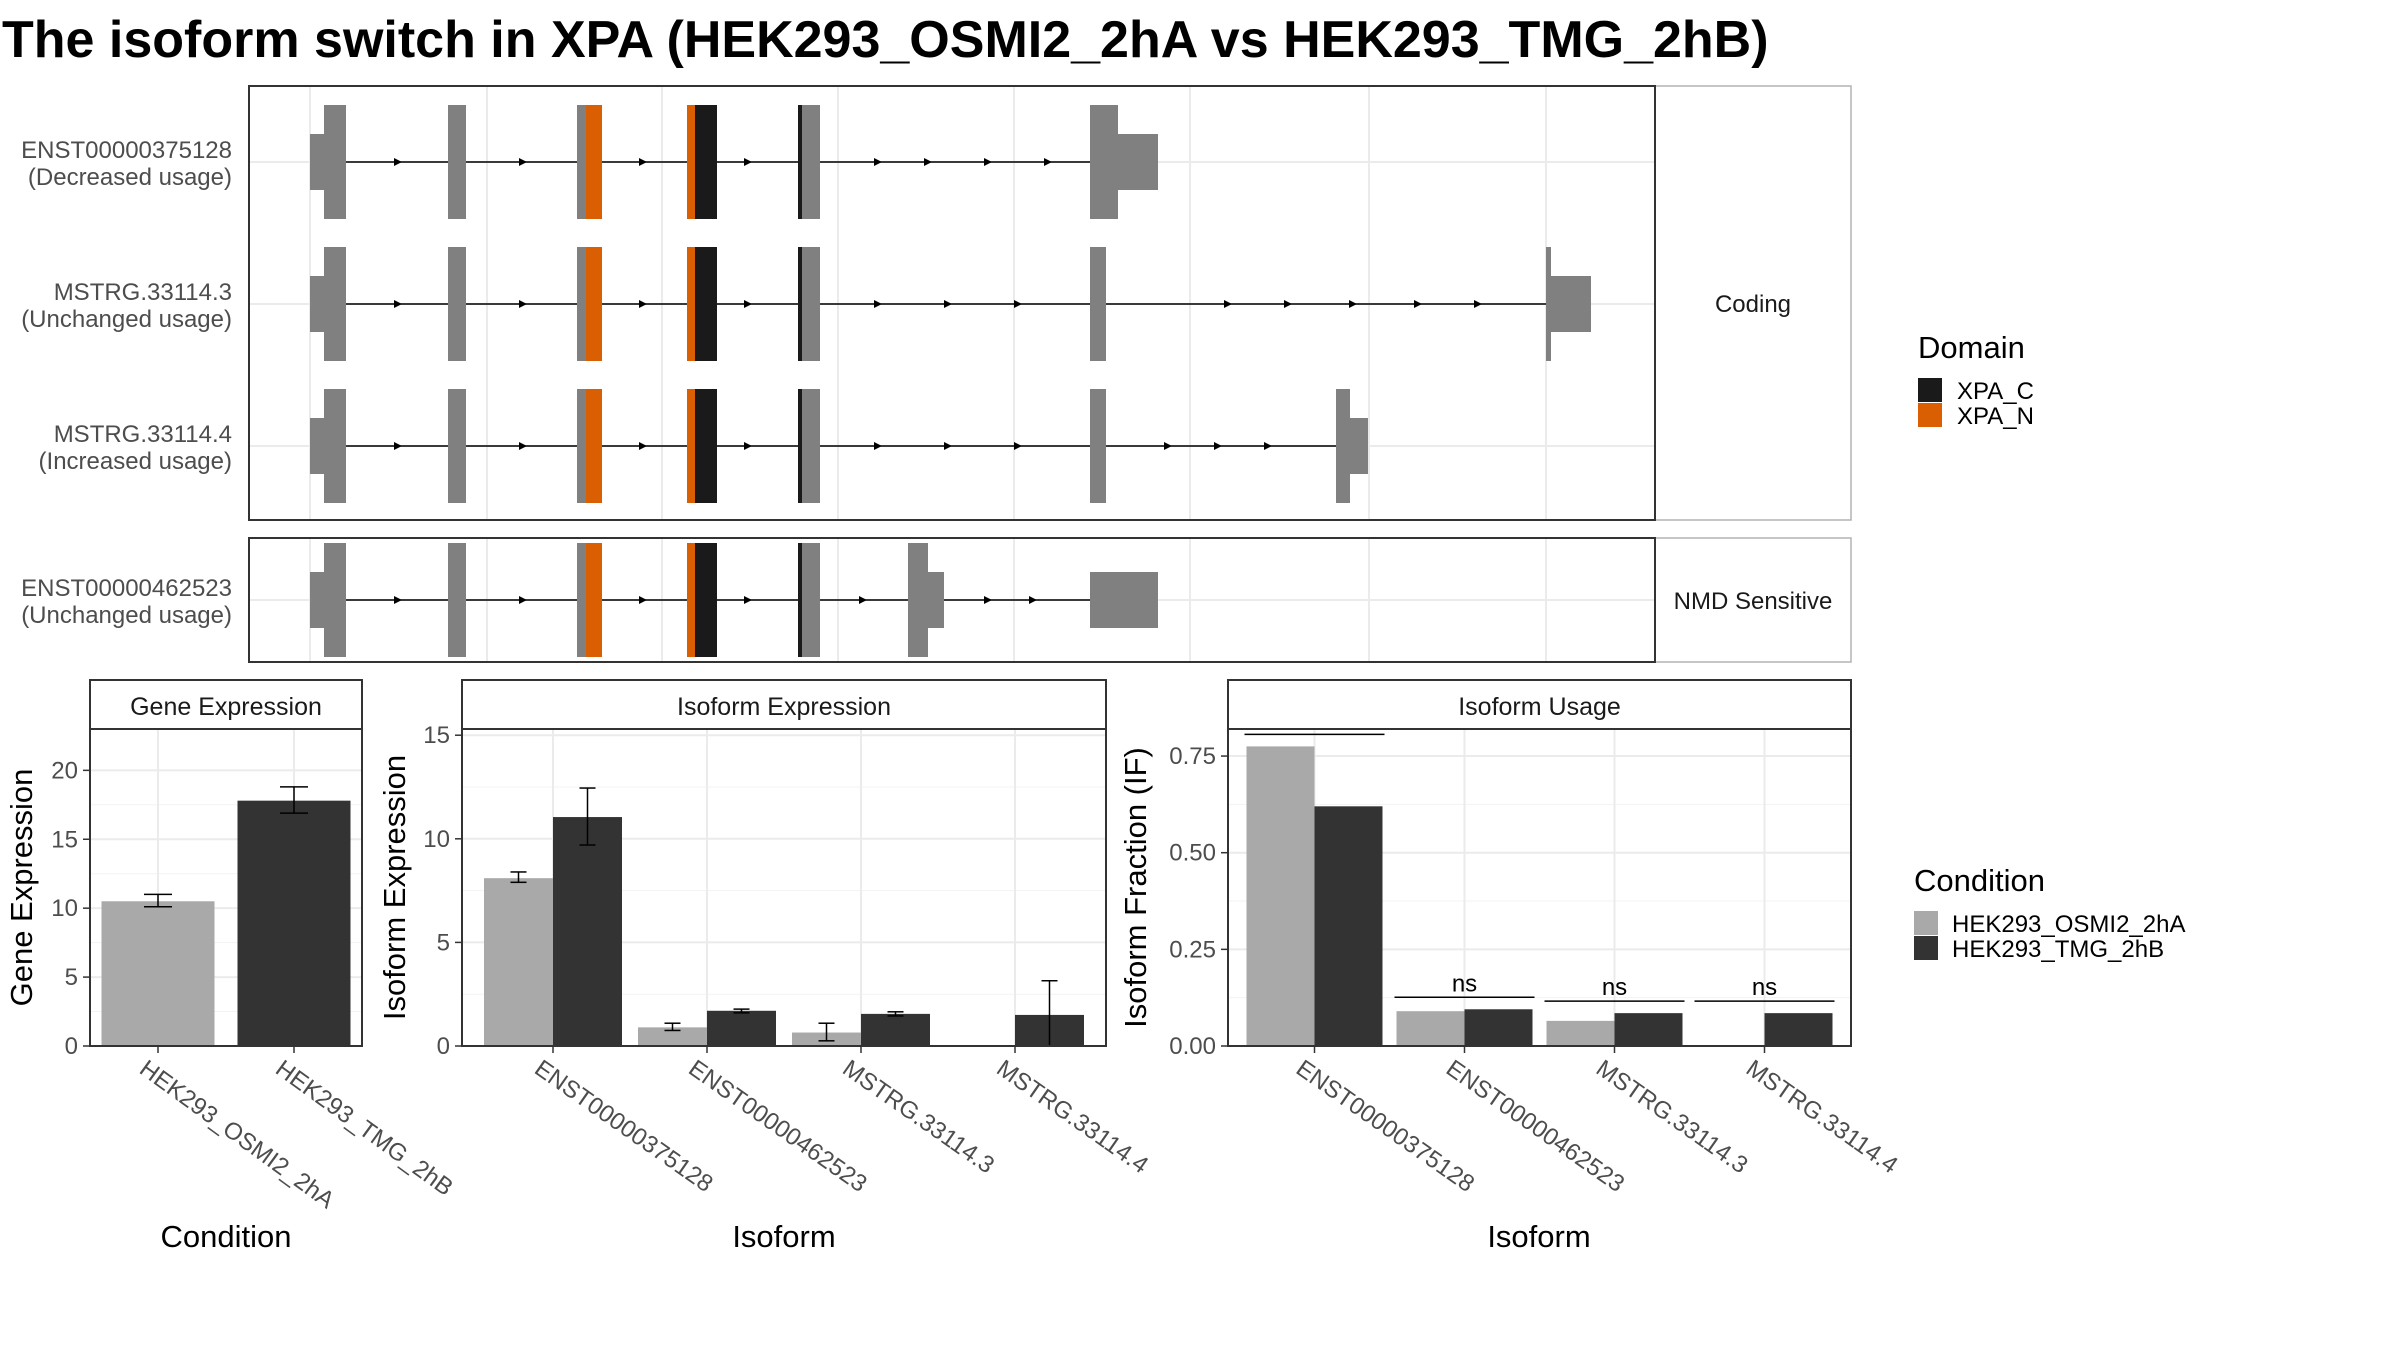 The height and width of the screenshot is (1350, 2400). What do you see at coordinates (21, 888) in the screenshot?
I see `y-axis-label: Gene Expression` at bounding box center [21, 888].